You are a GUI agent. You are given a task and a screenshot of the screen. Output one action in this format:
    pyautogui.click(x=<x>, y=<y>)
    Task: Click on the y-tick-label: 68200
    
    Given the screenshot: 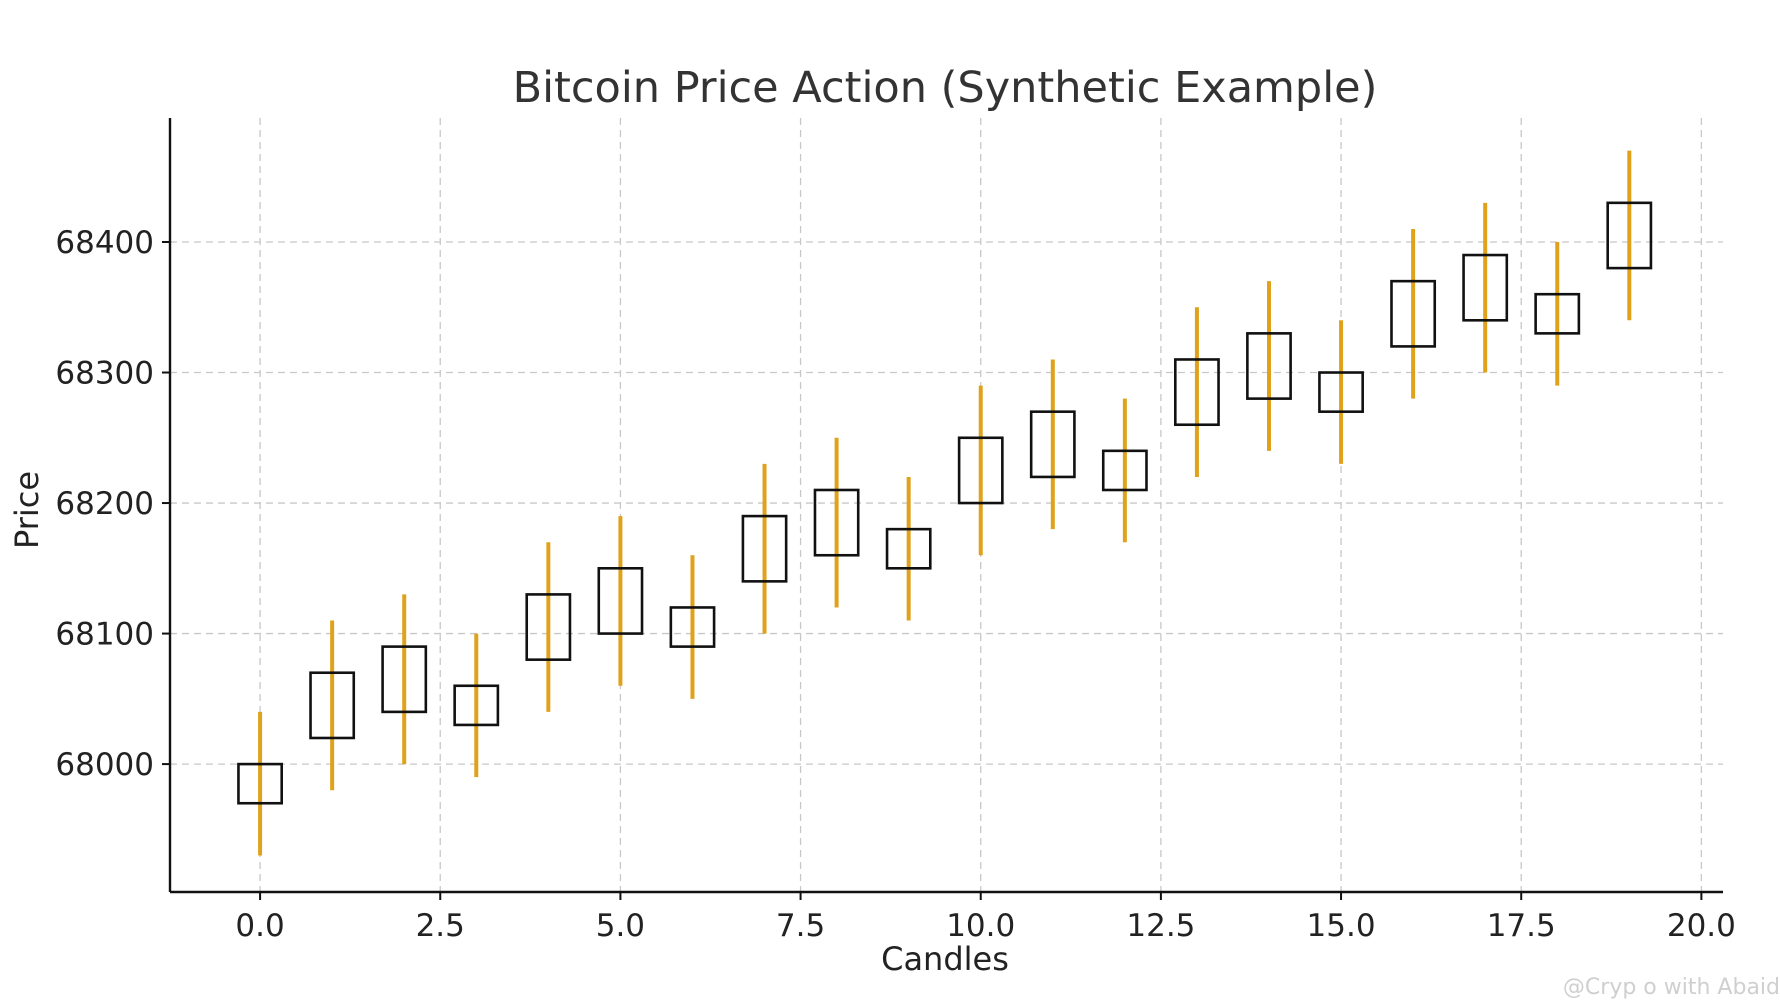 What is the action you would take?
    pyautogui.click(x=104, y=504)
    